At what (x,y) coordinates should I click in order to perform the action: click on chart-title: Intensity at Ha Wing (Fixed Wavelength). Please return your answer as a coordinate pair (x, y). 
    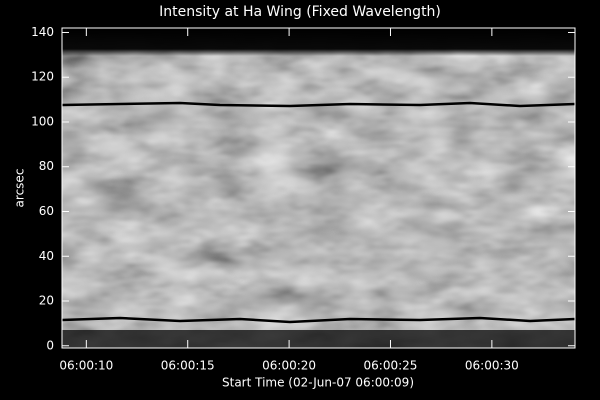
    Looking at the image, I should click on (300, 12).